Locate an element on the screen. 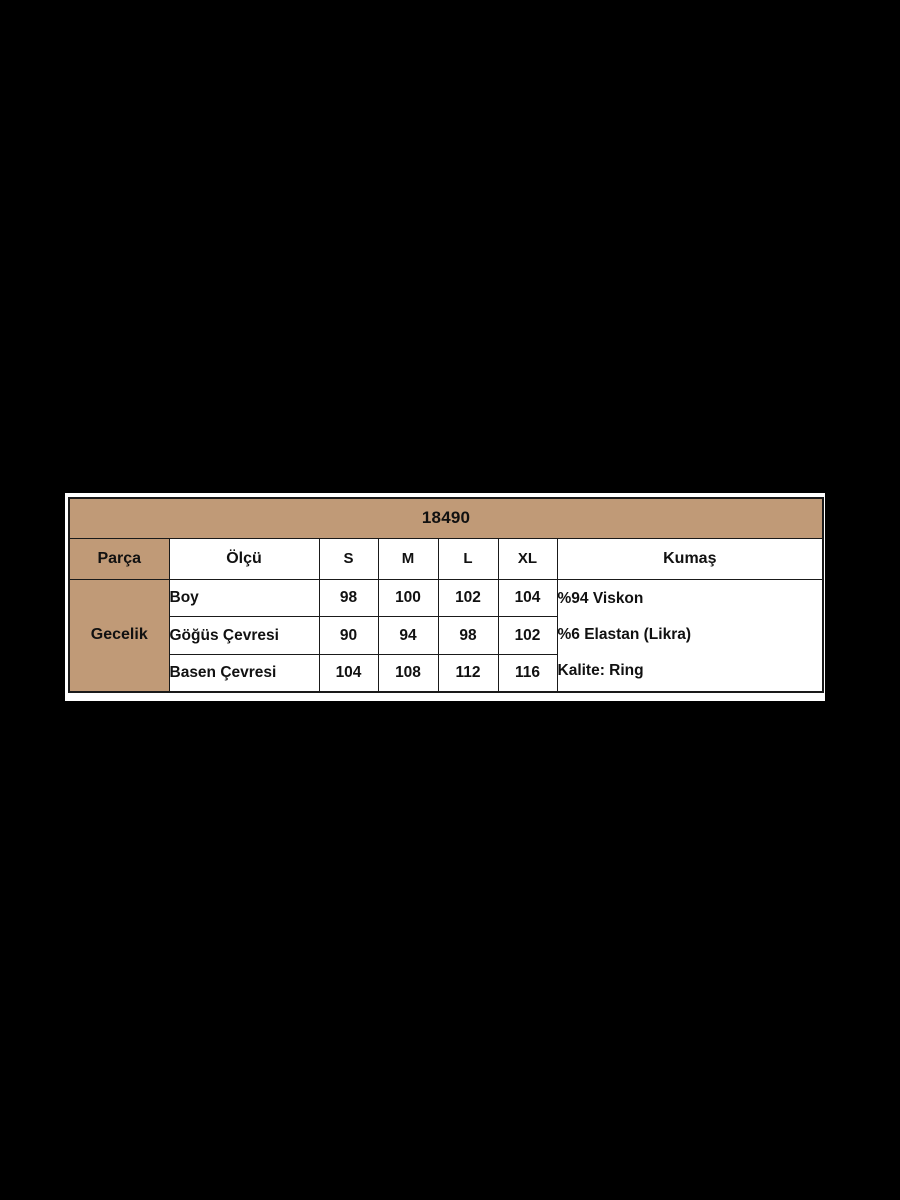  table-row: Basen Çevresi 104 108 112 116 is located at coordinates (446, 673).